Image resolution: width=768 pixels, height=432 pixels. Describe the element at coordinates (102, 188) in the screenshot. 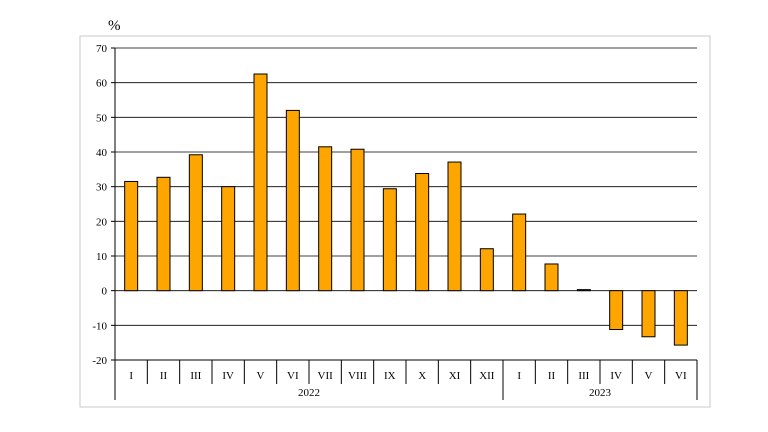

I see `y-tick-label: 30` at that location.